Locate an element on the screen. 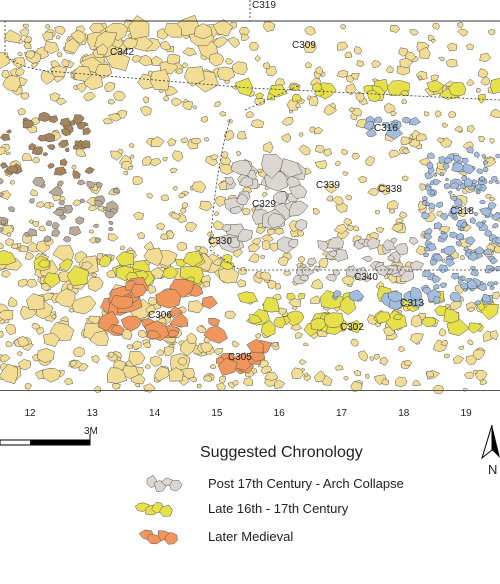  context-label: C339 is located at coordinates (328, 185).